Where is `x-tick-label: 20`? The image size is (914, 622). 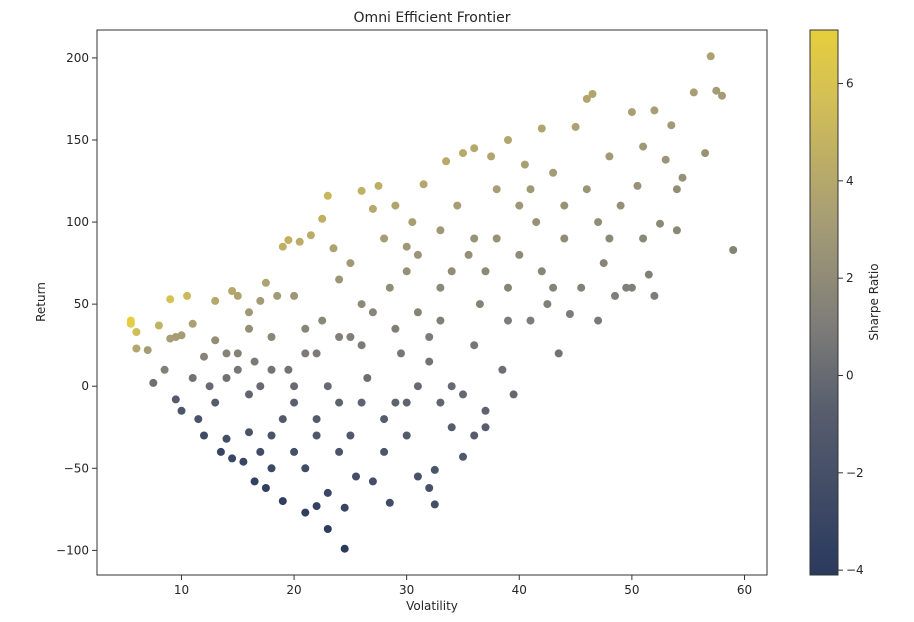 x-tick-label: 20 is located at coordinates (293, 590).